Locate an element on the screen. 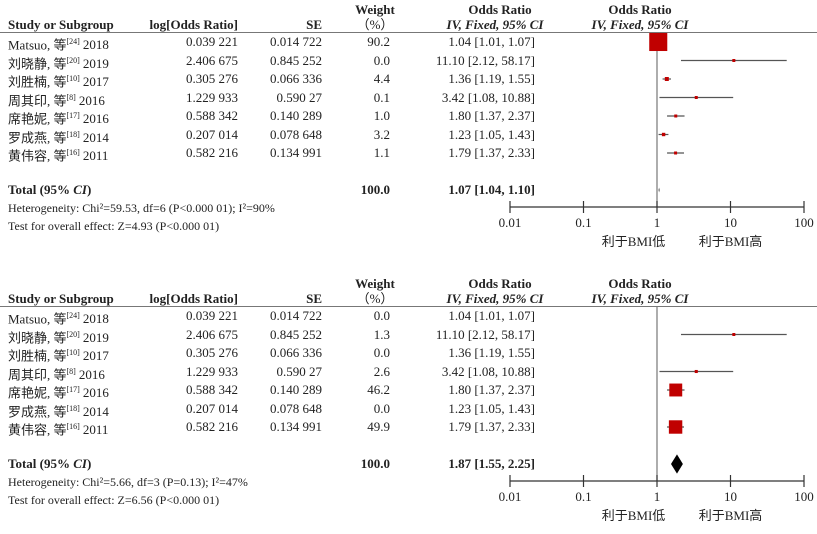 The width and height of the screenshot is (817, 534). total-diamond is located at coordinates (676, 464).